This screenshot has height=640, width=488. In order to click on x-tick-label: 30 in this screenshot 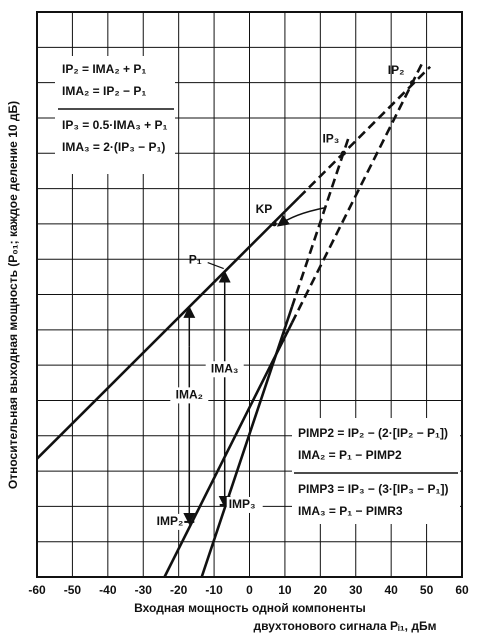, I will do `click(356, 590)`.